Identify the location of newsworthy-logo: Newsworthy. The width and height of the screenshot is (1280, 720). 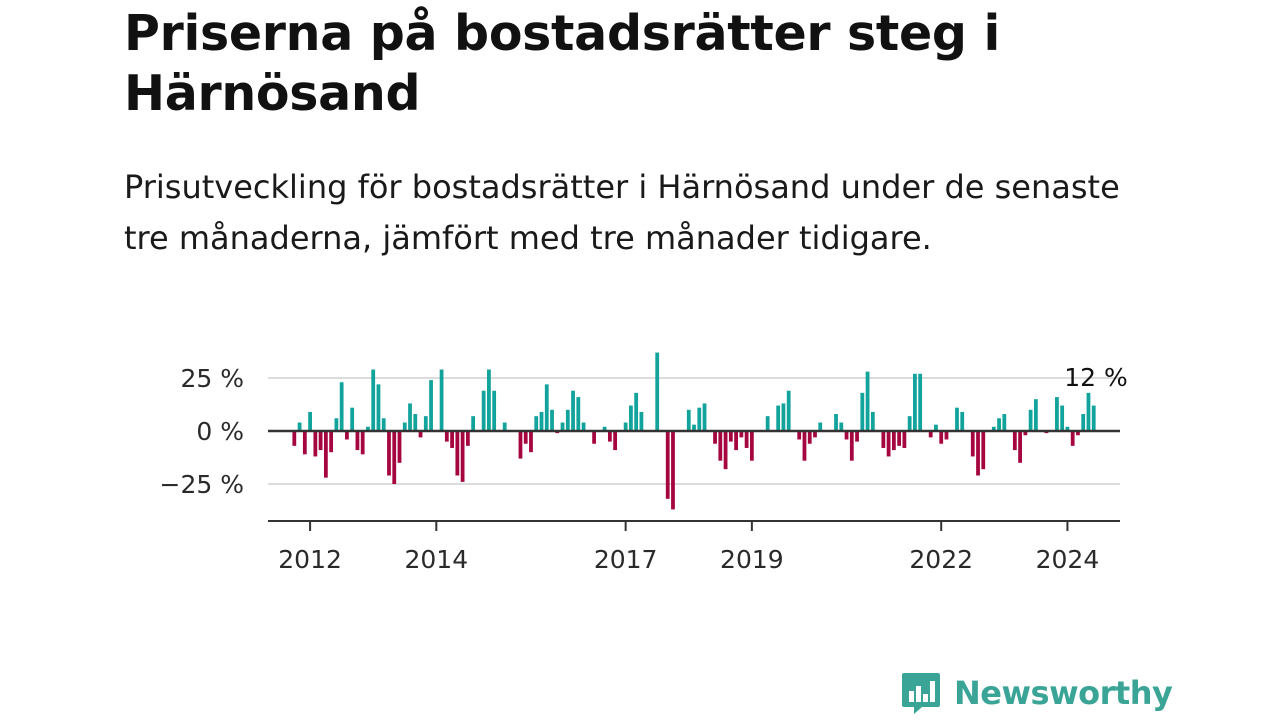
(1036, 693).